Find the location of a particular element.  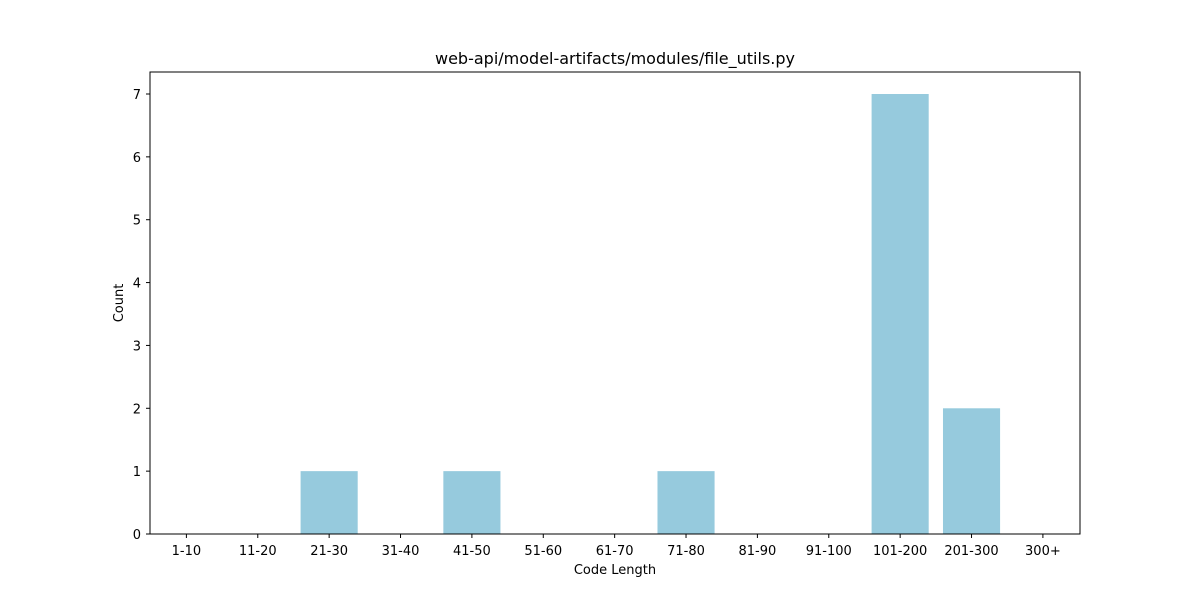

x-tick-label: 11-20 is located at coordinates (258, 551).